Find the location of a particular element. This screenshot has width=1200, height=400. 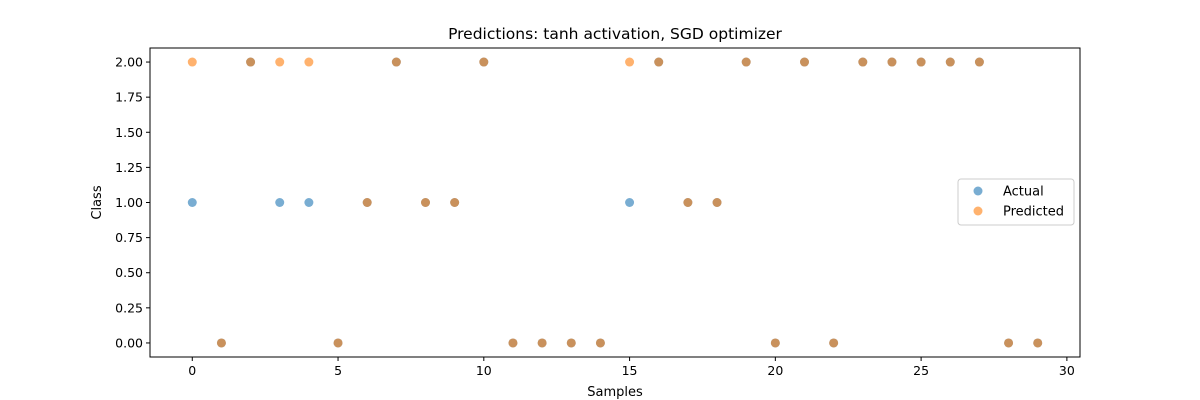

legend-marker-actual is located at coordinates (978, 191).